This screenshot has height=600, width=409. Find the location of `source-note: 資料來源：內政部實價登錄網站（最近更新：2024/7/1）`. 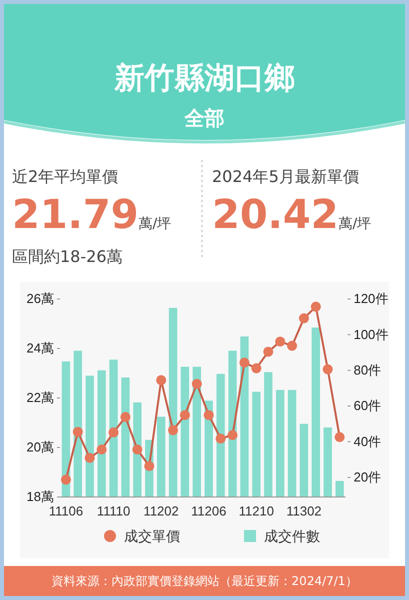

source-note: 資料來源：內政部實價登錄網站（最近更新：2024/7/1） is located at coordinates (205, 581).